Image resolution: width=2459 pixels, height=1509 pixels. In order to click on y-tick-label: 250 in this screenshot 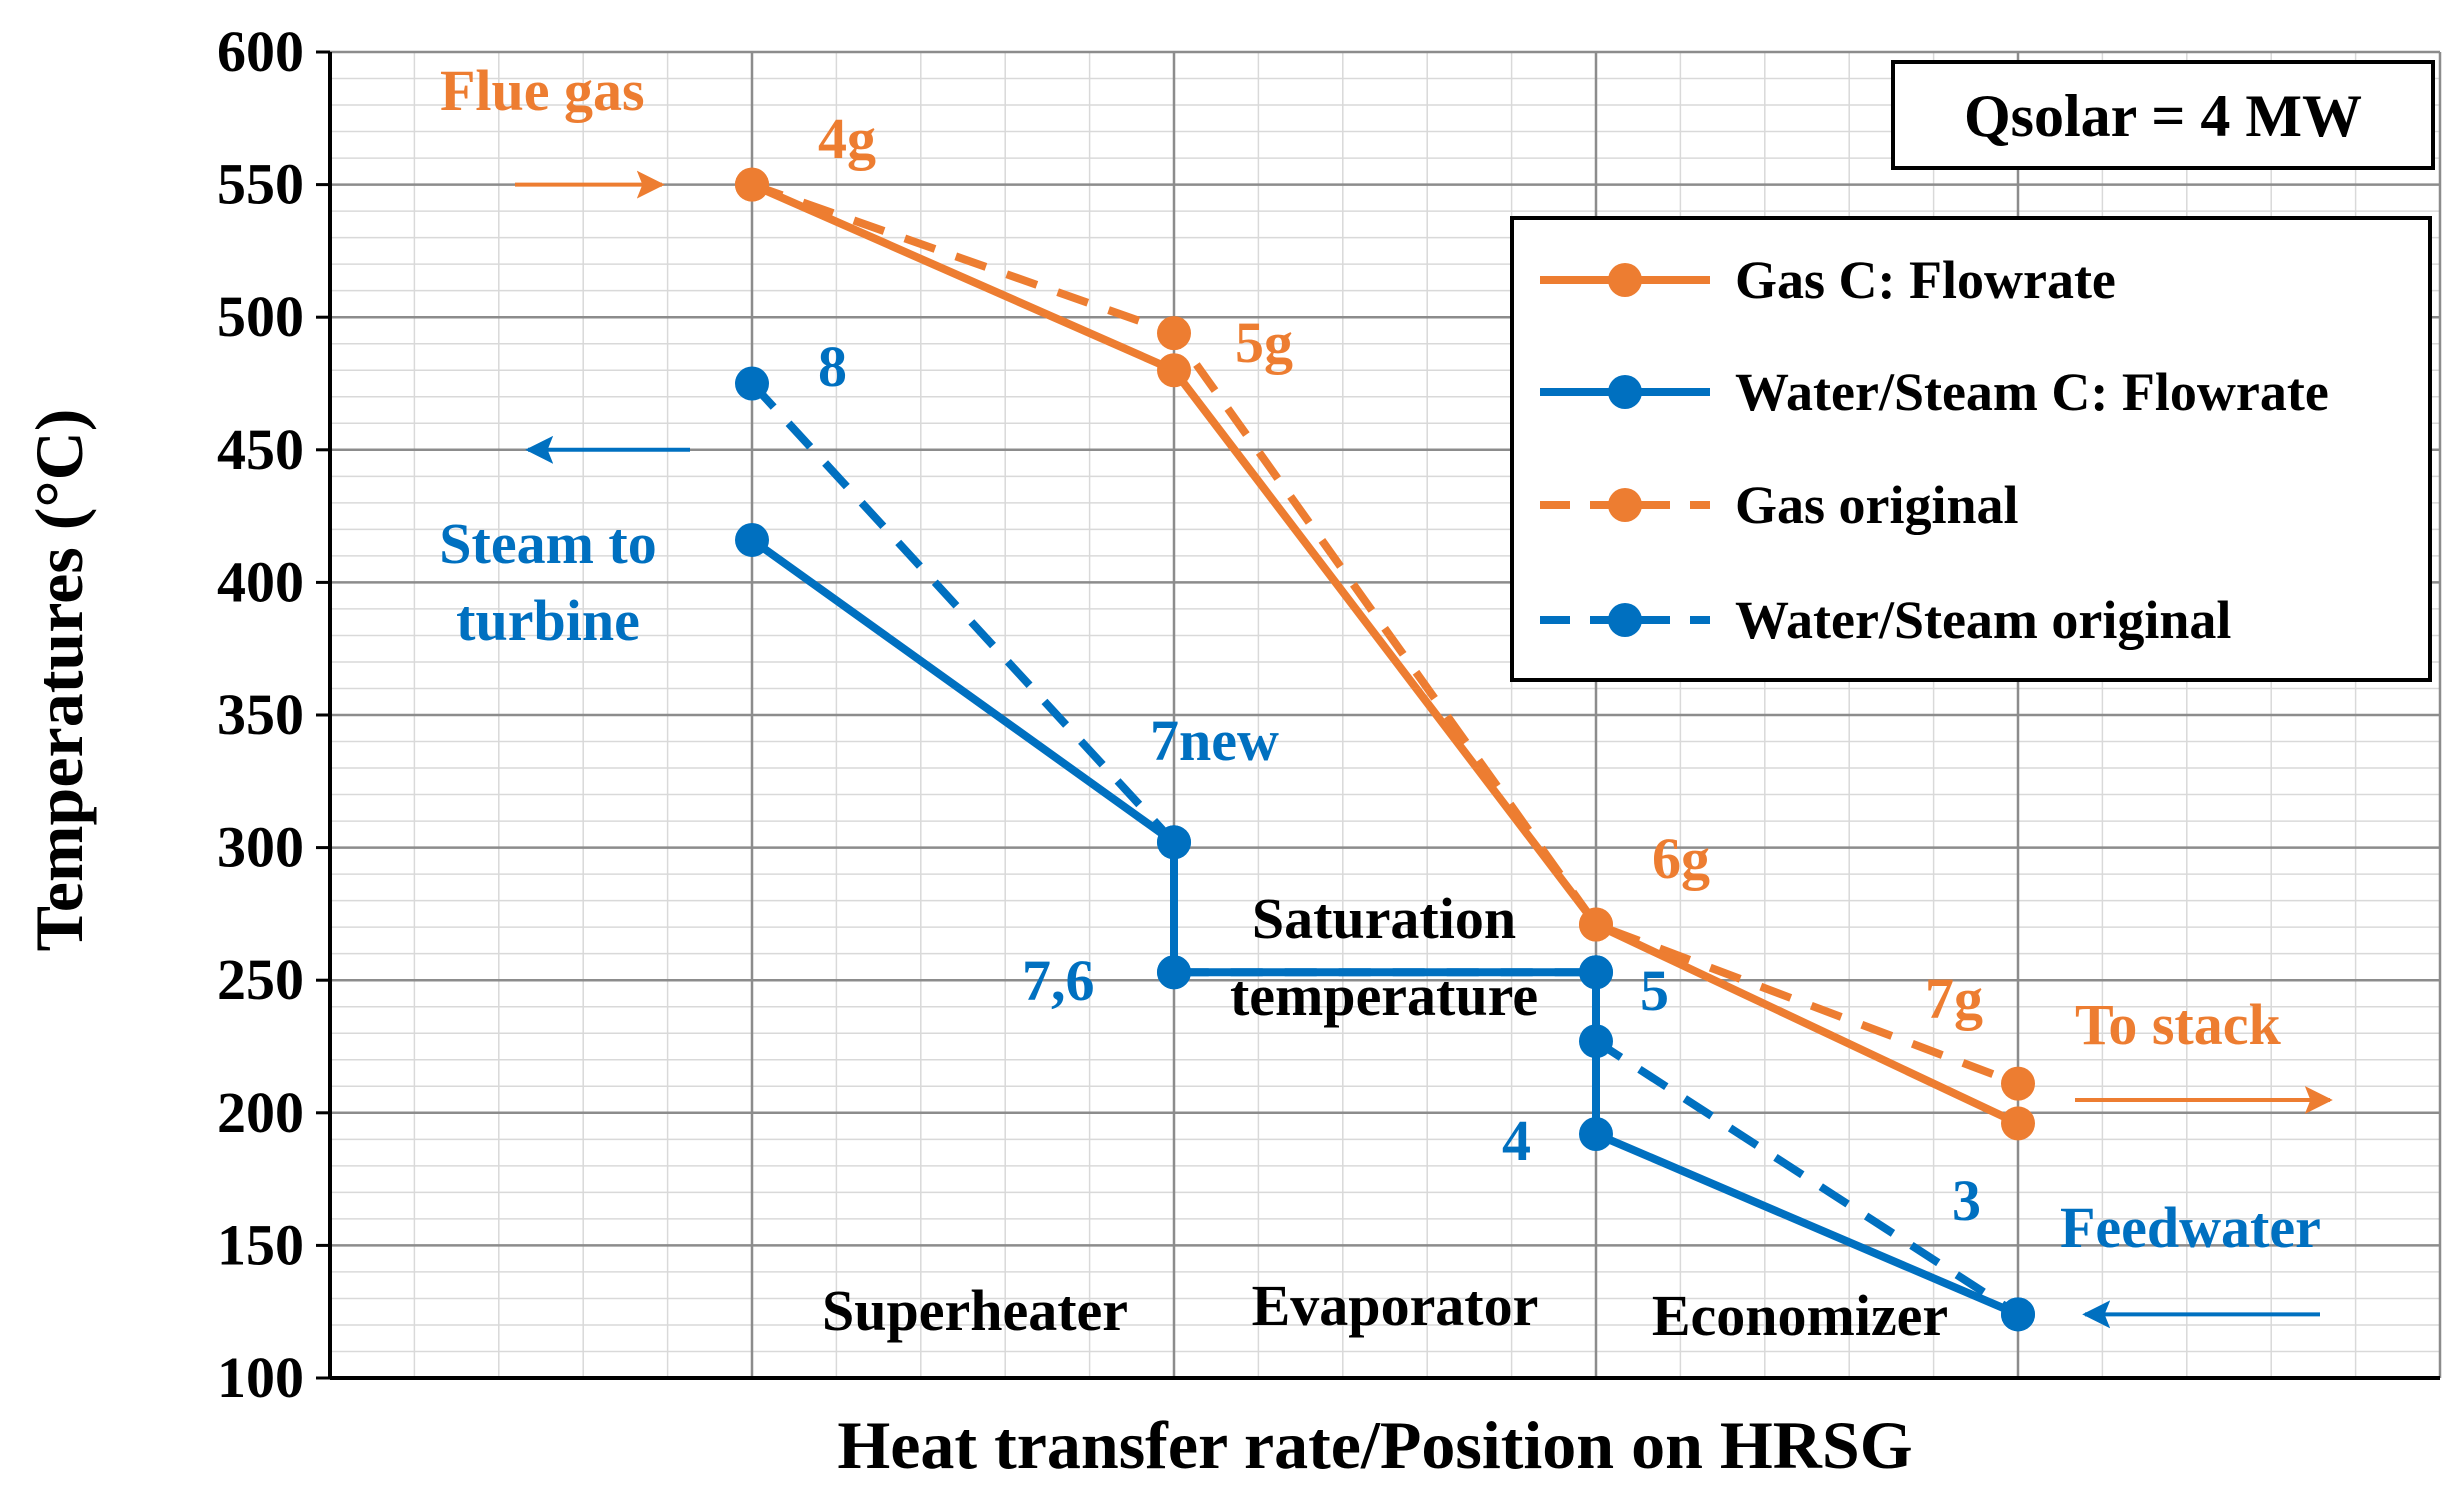, I will do `click(260, 979)`.